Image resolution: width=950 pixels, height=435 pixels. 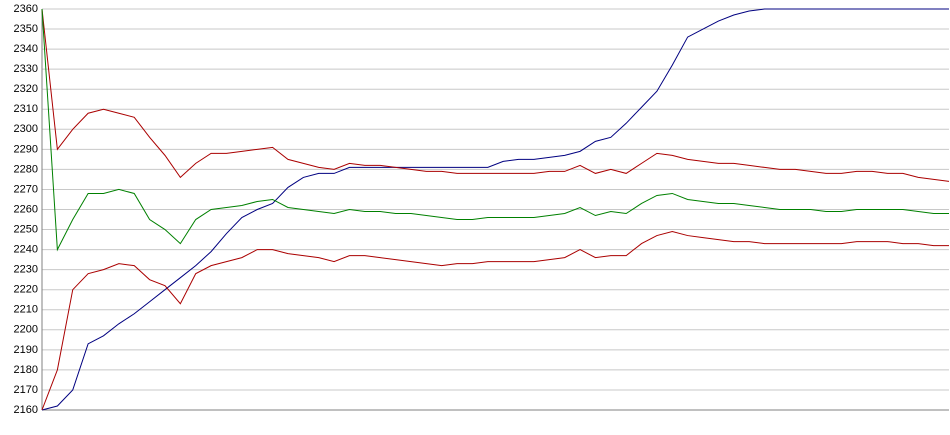 I want to click on y-tick-label: 2230, so click(x=26, y=270).